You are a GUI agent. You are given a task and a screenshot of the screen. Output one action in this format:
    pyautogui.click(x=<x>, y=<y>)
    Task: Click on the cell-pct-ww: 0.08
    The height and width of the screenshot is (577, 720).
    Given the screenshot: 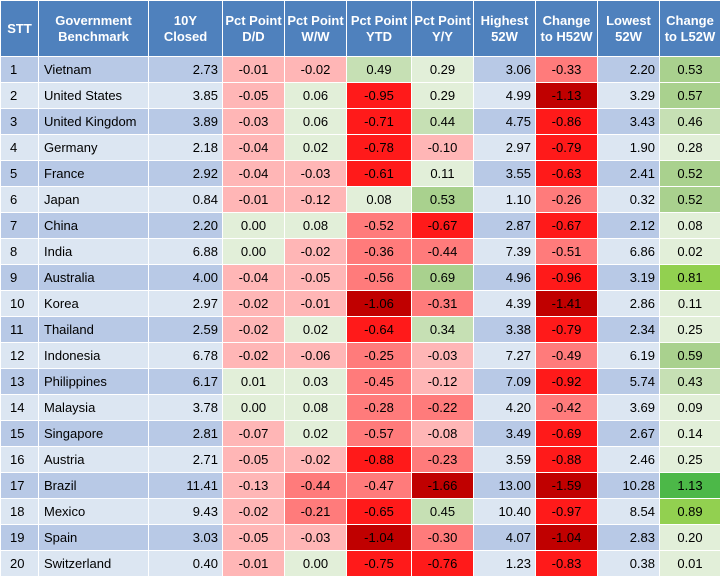 What is the action you would take?
    pyautogui.click(x=316, y=408)
    